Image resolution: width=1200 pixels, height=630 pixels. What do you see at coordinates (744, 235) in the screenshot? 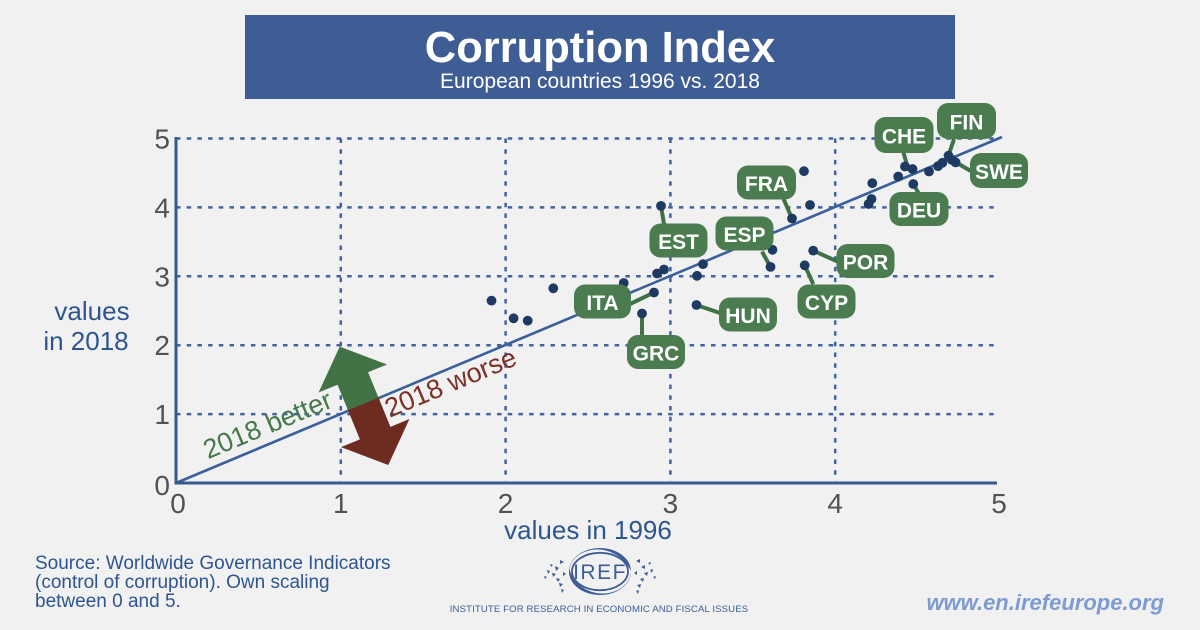
I see `svg-text: ESP` at bounding box center [744, 235].